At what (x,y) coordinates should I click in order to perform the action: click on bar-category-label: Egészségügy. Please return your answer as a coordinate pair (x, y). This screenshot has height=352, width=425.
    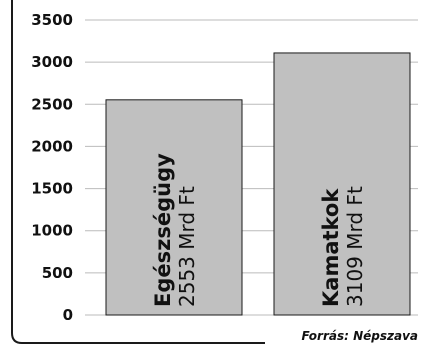
    Looking at the image, I should click on (163, 230).